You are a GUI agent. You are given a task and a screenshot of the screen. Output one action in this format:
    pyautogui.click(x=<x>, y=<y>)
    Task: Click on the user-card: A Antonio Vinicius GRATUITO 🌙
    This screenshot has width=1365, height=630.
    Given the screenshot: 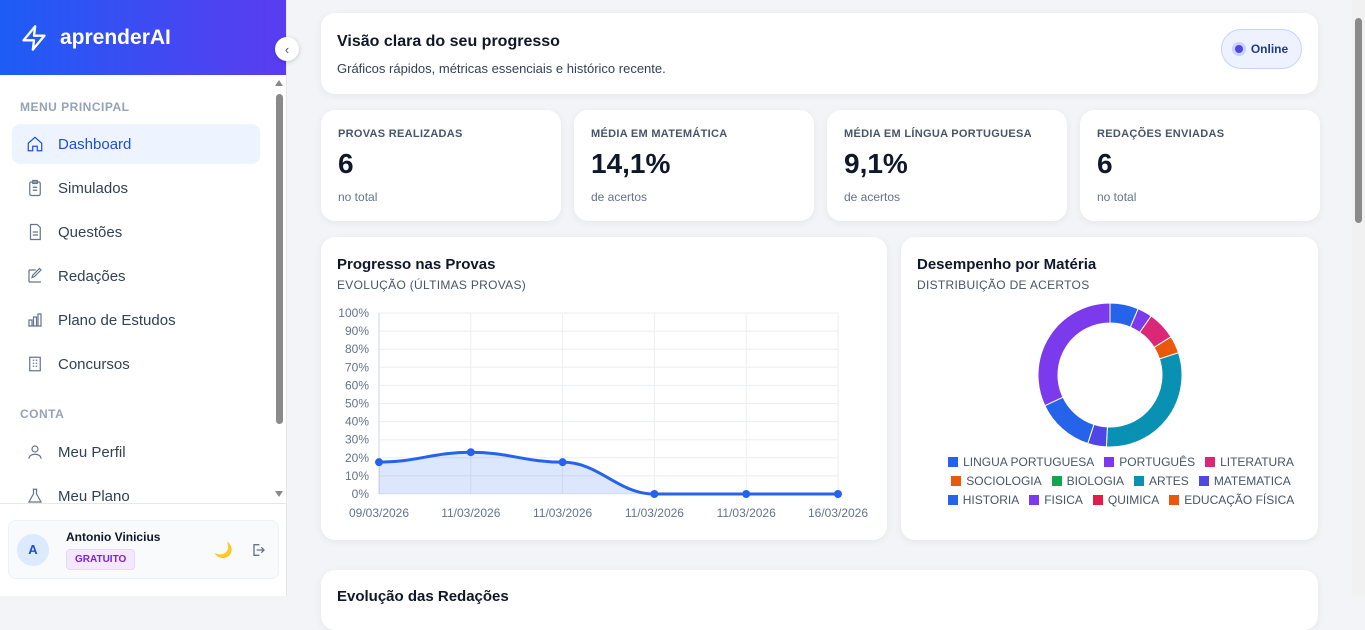 What is the action you would take?
    pyautogui.click(x=143, y=549)
    